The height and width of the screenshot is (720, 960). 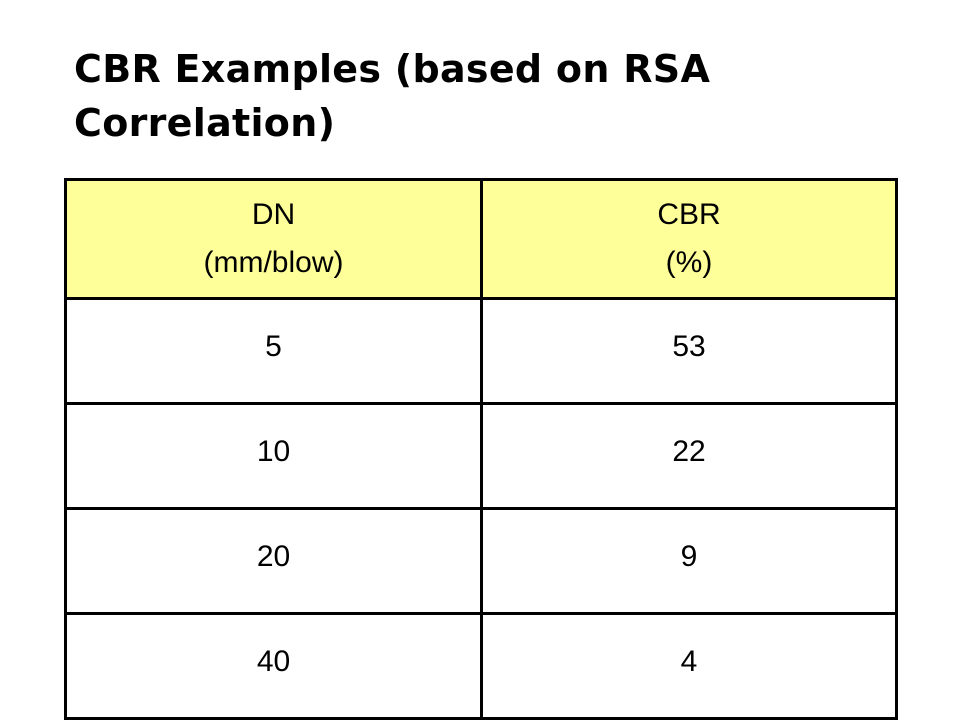 What do you see at coordinates (273, 239) in the screenshot?
I see `header-dn: DN (mm/blow)` at bounding box center [273, 239].